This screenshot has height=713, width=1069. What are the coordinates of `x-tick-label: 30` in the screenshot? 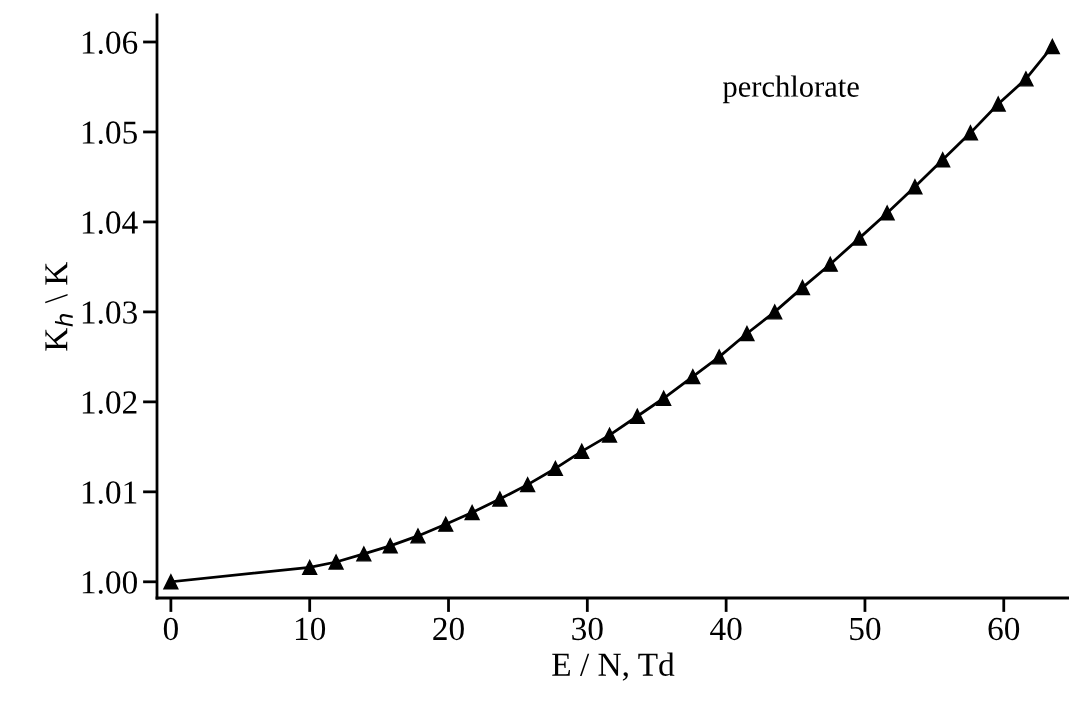 It's located at (587, 629).